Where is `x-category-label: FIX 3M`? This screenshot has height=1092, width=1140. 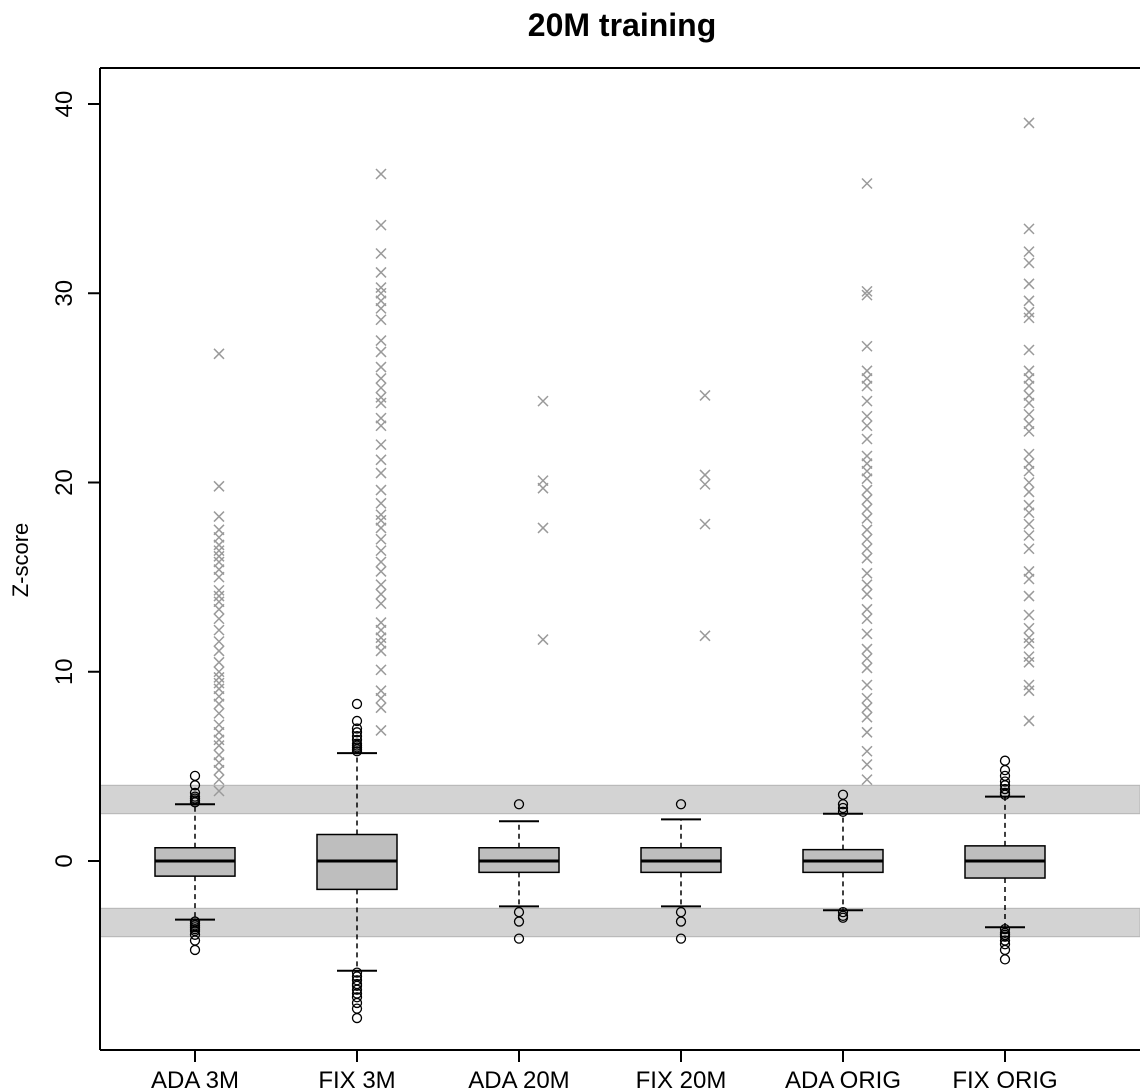
x-category-label: FIX 3M is located at coordinates (356, 1079).